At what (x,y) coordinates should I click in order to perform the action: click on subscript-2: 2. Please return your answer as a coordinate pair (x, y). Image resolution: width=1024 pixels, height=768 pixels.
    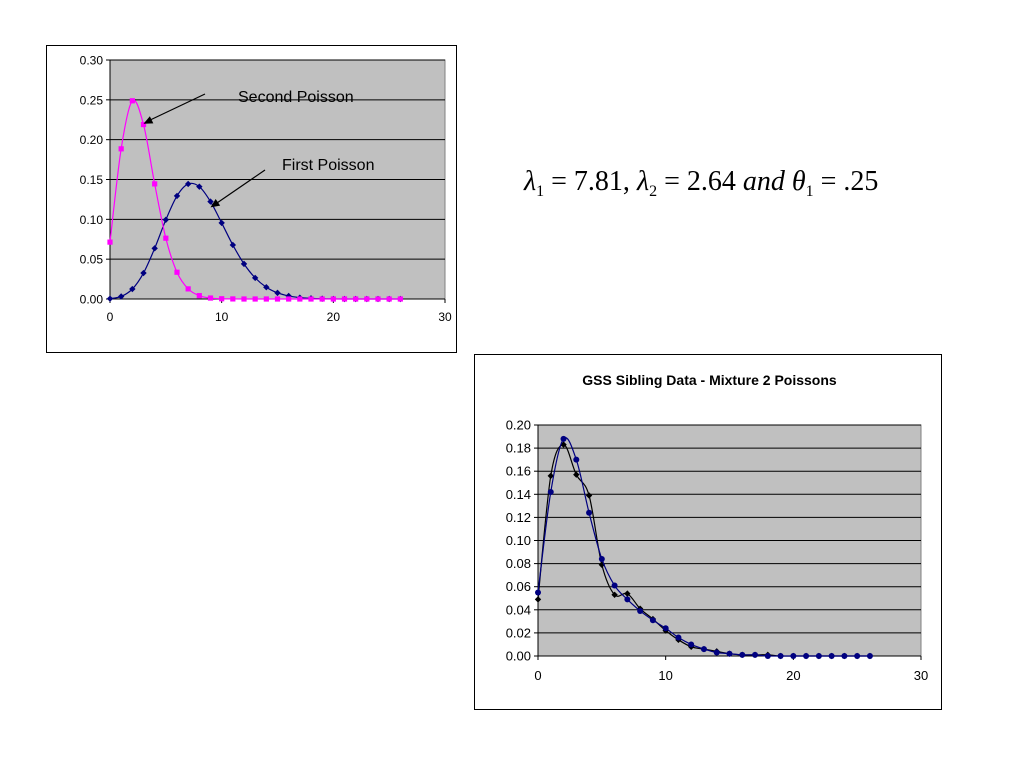
    Looking at the image, I should click on (653, 191).